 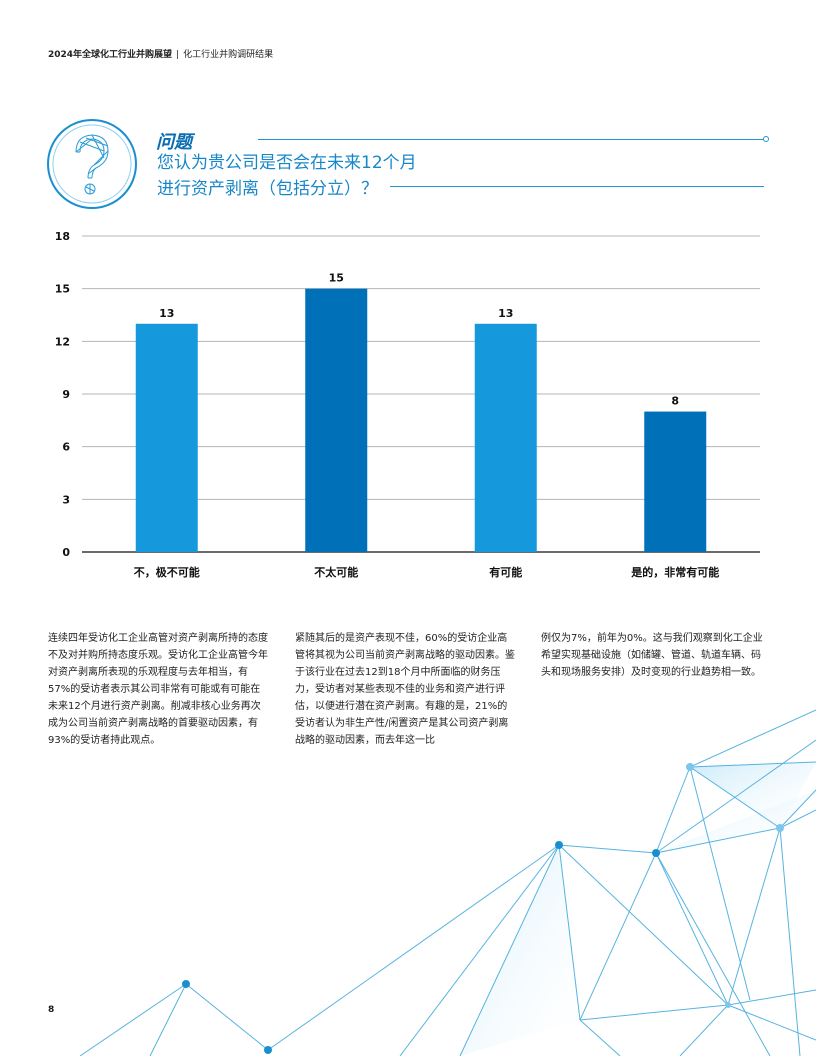 What do you see at coordinates (336, 278) in the screenshot?
I see `data-label: 15` at bounding box center [336, 278].